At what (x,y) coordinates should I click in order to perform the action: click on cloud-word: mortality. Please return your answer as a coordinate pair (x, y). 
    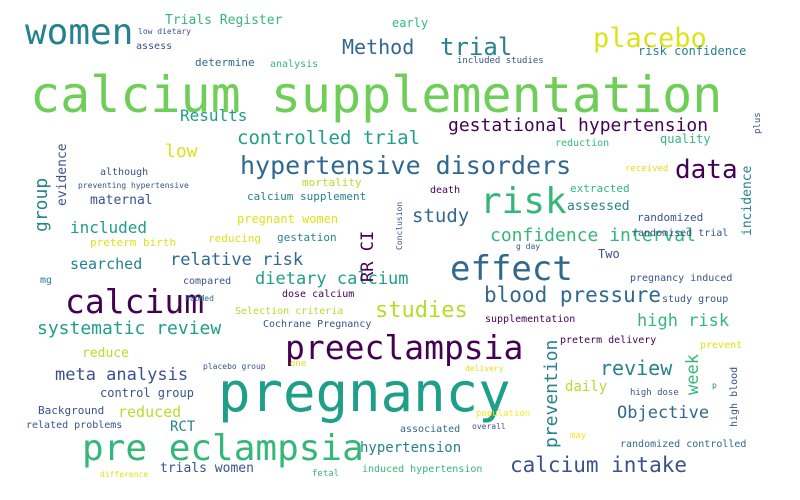
    Looking at the image, I should click on (332, 182).